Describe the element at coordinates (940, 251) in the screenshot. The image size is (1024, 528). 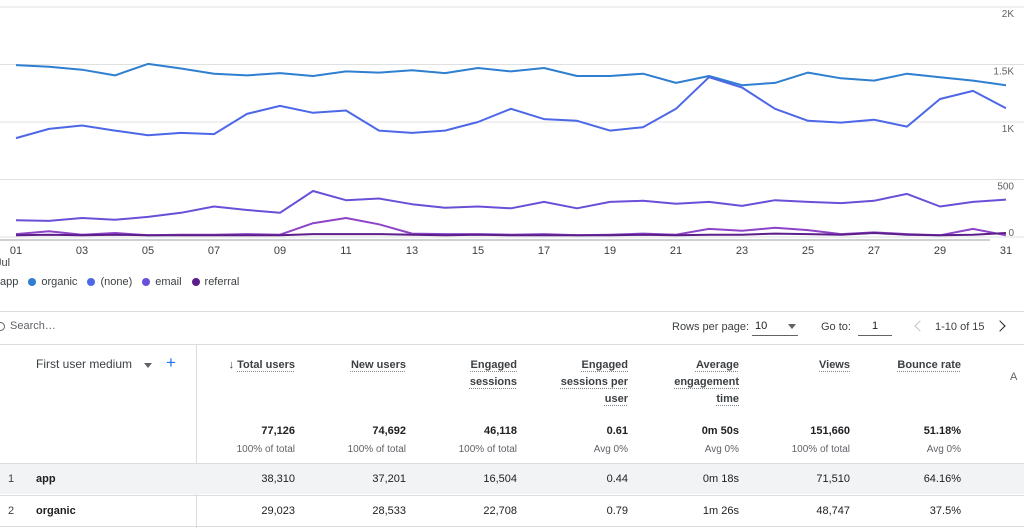
I see `x-tick-label: 29` at that location.